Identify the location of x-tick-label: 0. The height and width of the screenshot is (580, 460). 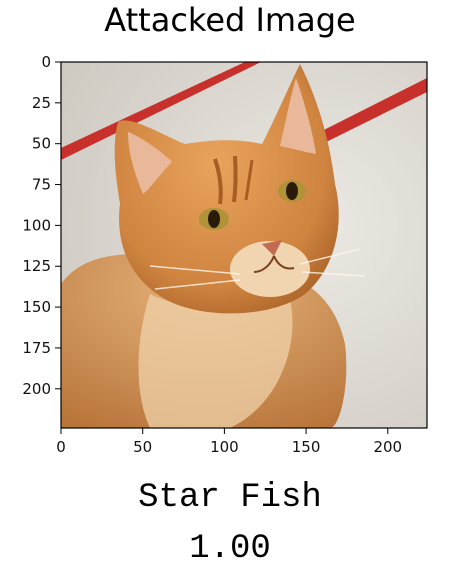
(61, 447).